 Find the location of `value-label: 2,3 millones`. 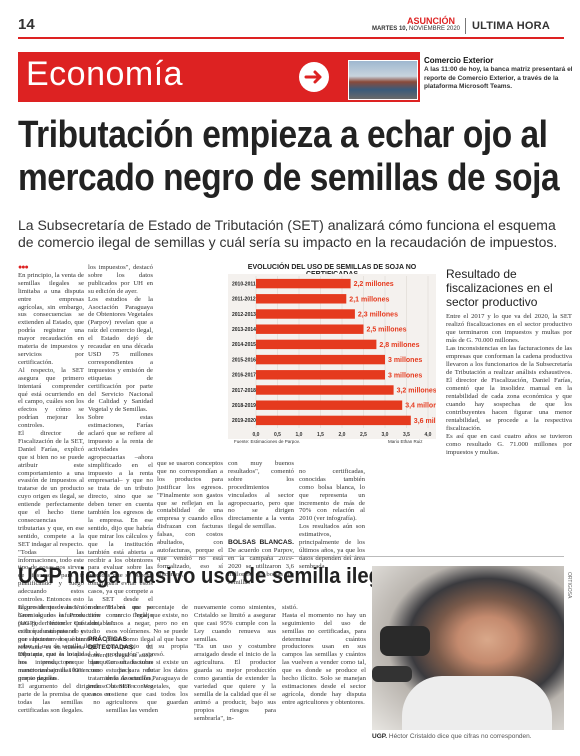

value-label: 2,3 millones is located at coordinates (378, 315).